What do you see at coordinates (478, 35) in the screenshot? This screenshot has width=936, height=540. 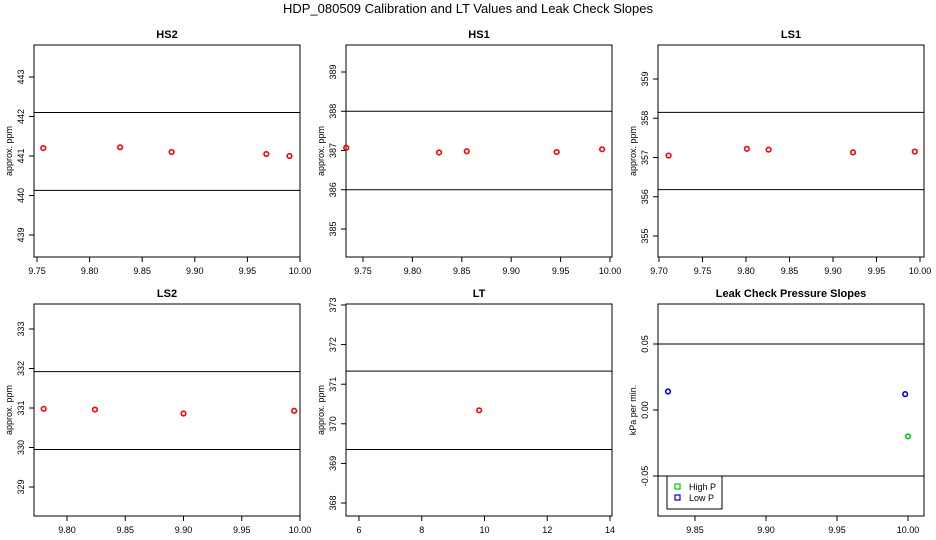 I see `panel-title: HS1` at bounding box center [478, 35].